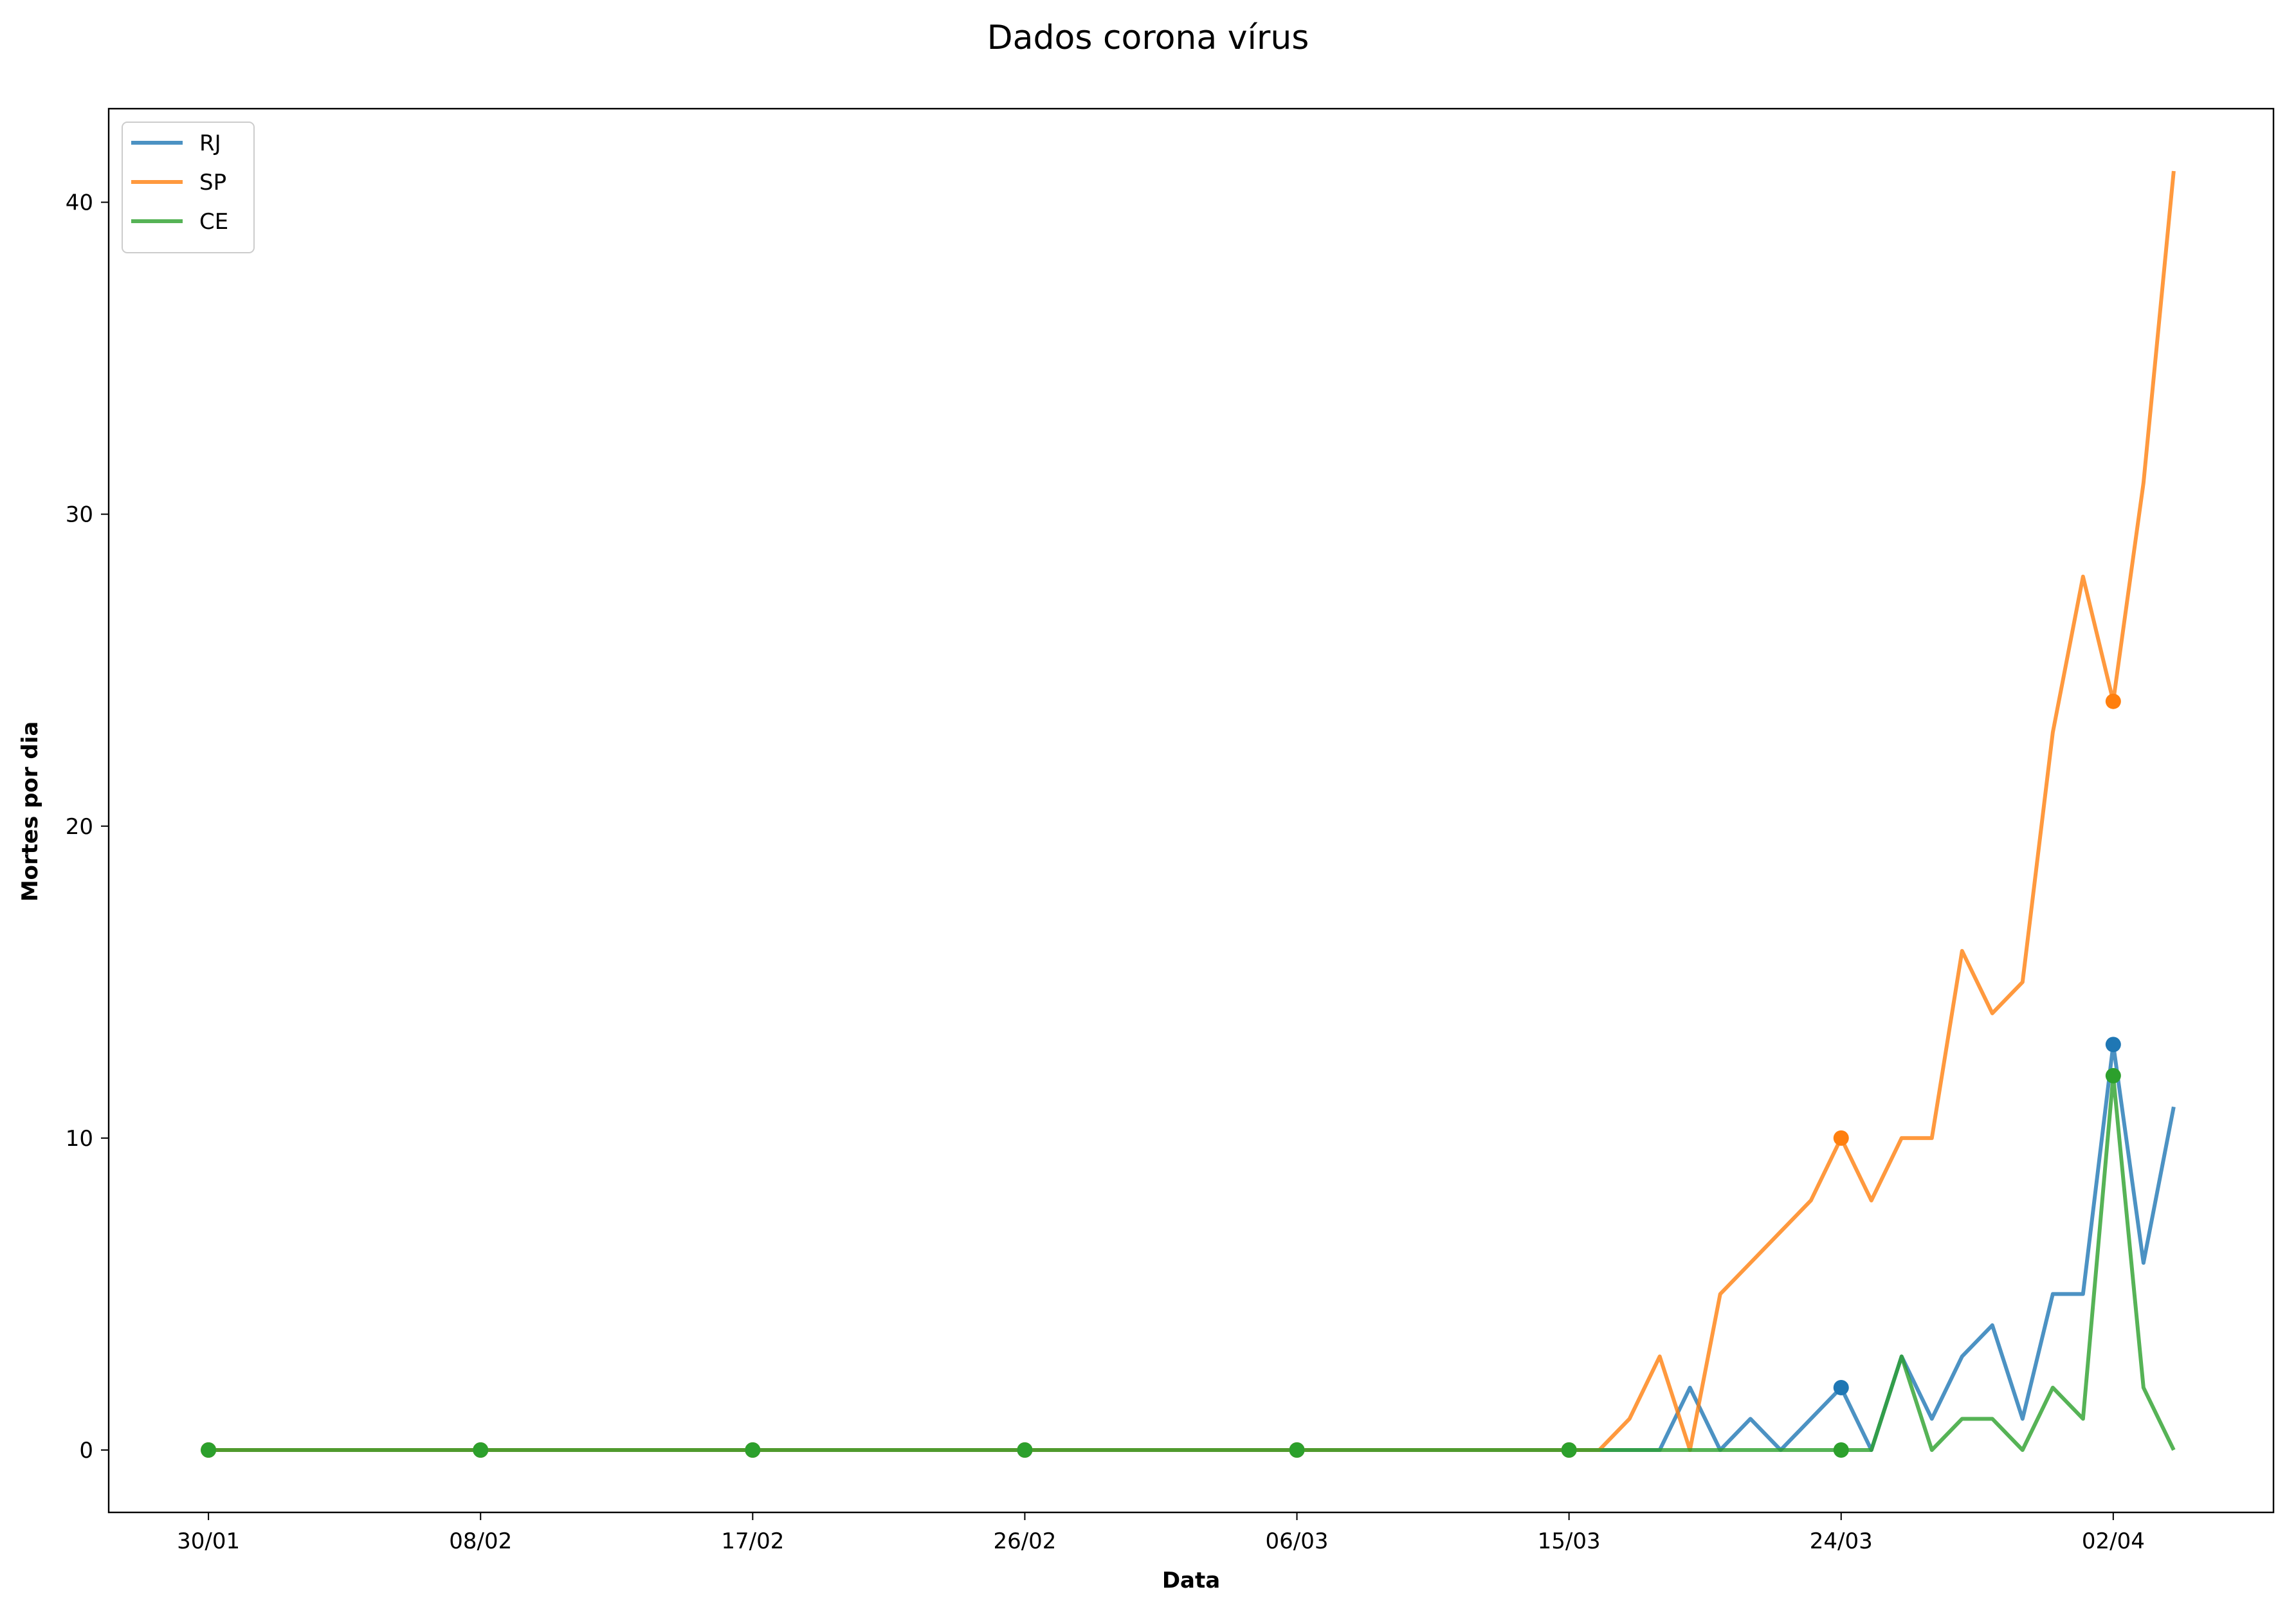 Image resolution: width=2296 pixels, height=1614 pixels. I want to click on y-tick-label: 0, so click(86, 1451).